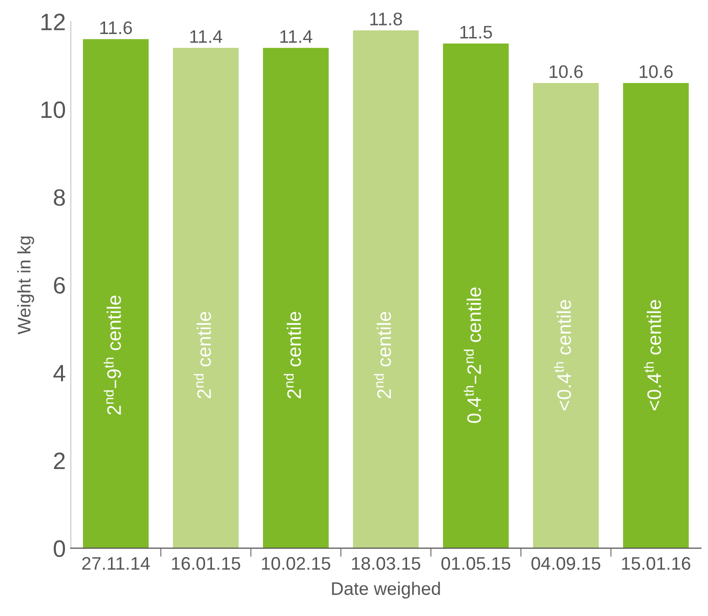  What do you see at coordinates (206, 563) in the screenshot?
I see `x-tick-label: 16.01.15` at bounding box center [206, 563].